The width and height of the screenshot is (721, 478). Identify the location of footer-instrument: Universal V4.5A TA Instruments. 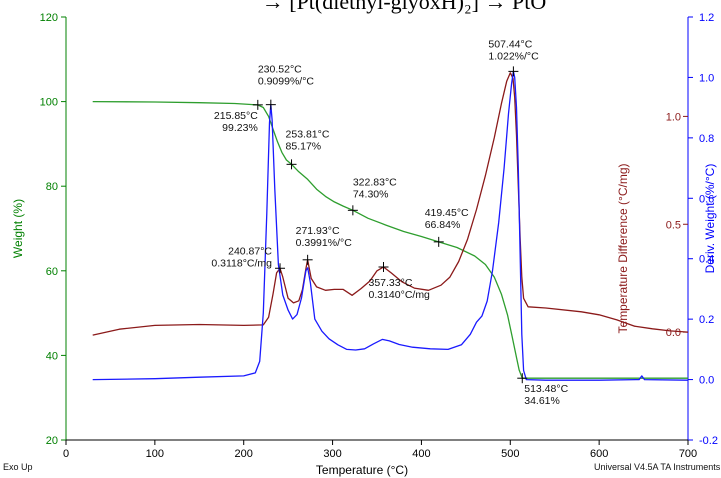
(657, 467).